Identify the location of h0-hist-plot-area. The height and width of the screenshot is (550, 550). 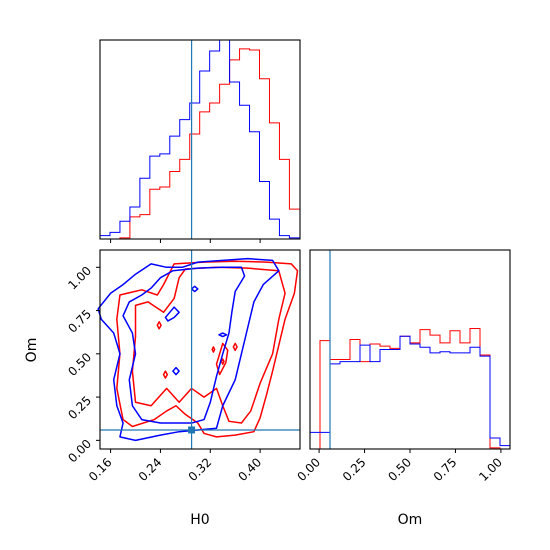
(200, 139).